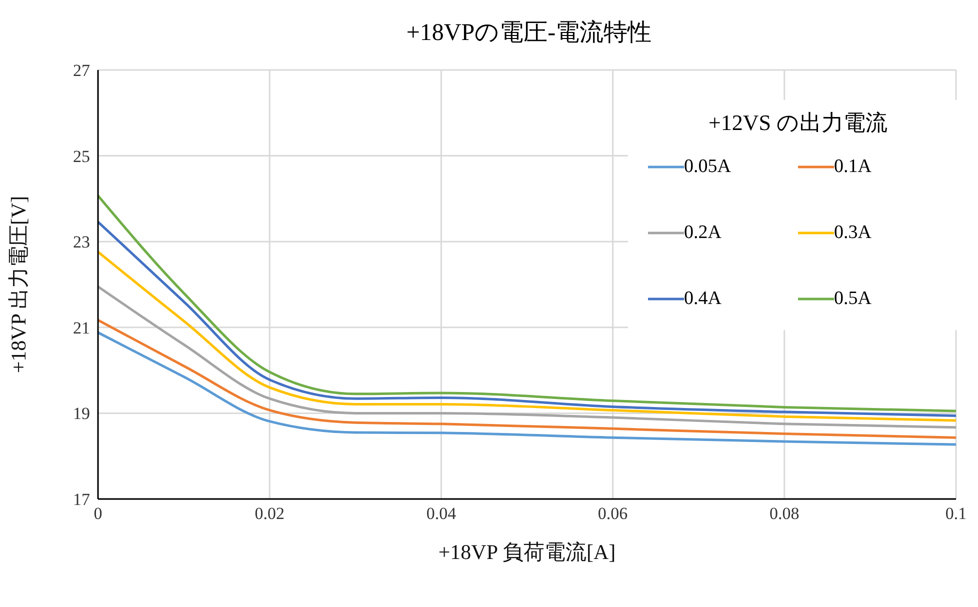 This screenshot has height=607, width=978. I want to click on legend-label: 0.2A, so click(703, 233).